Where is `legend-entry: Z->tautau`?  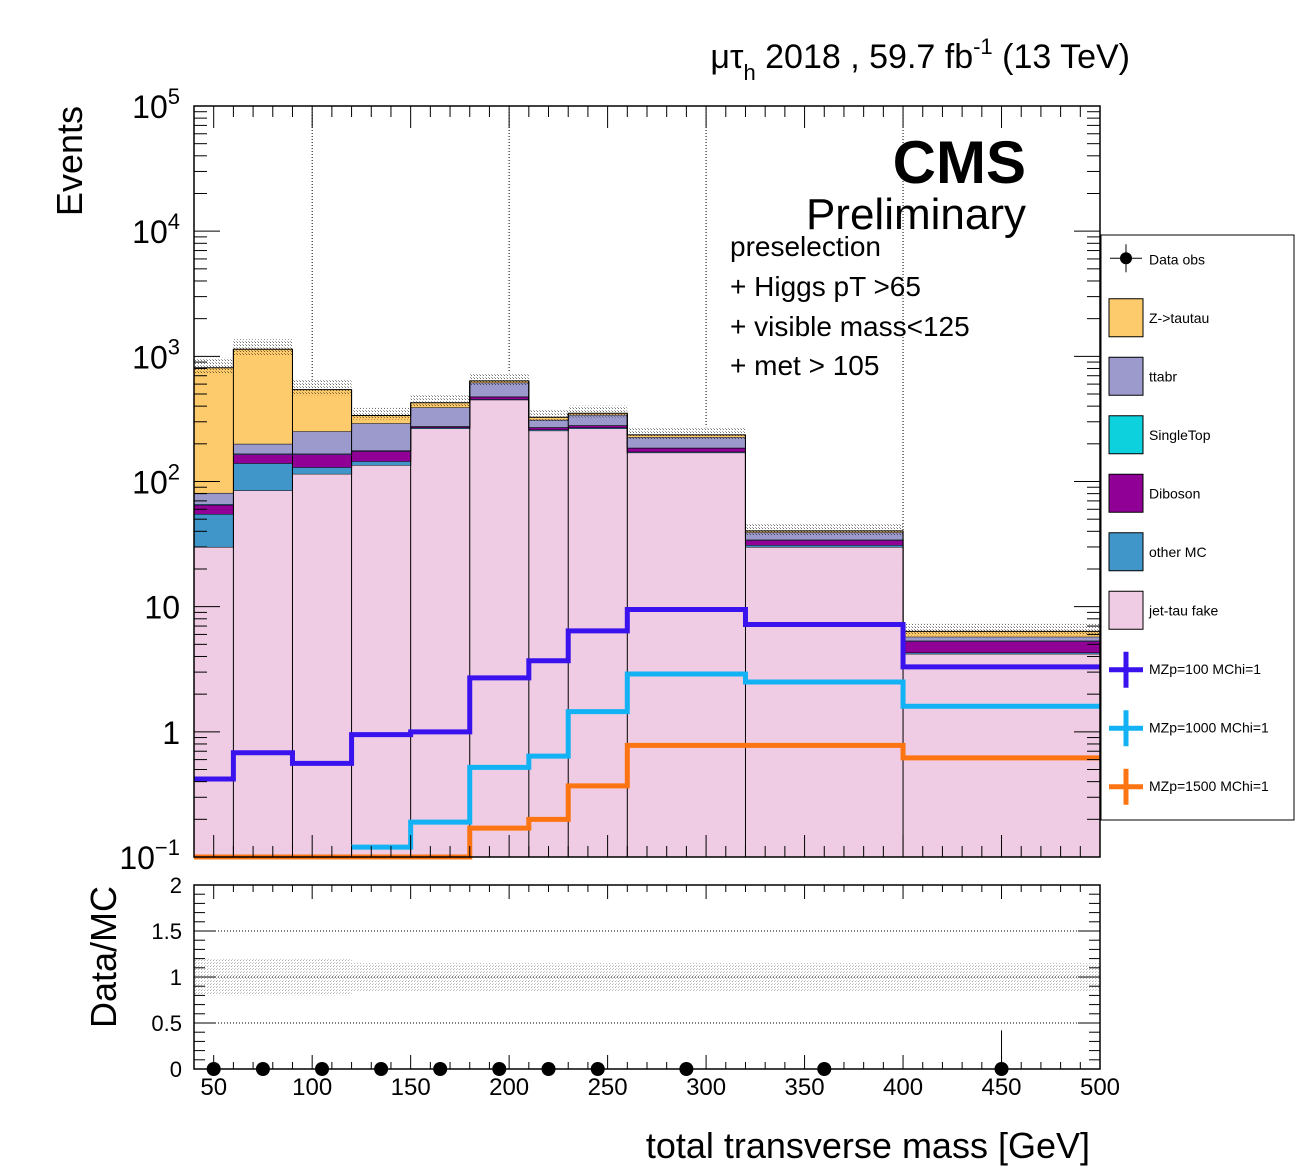
legend-entry: Z->tautau is located at coordinates (1158, 318).